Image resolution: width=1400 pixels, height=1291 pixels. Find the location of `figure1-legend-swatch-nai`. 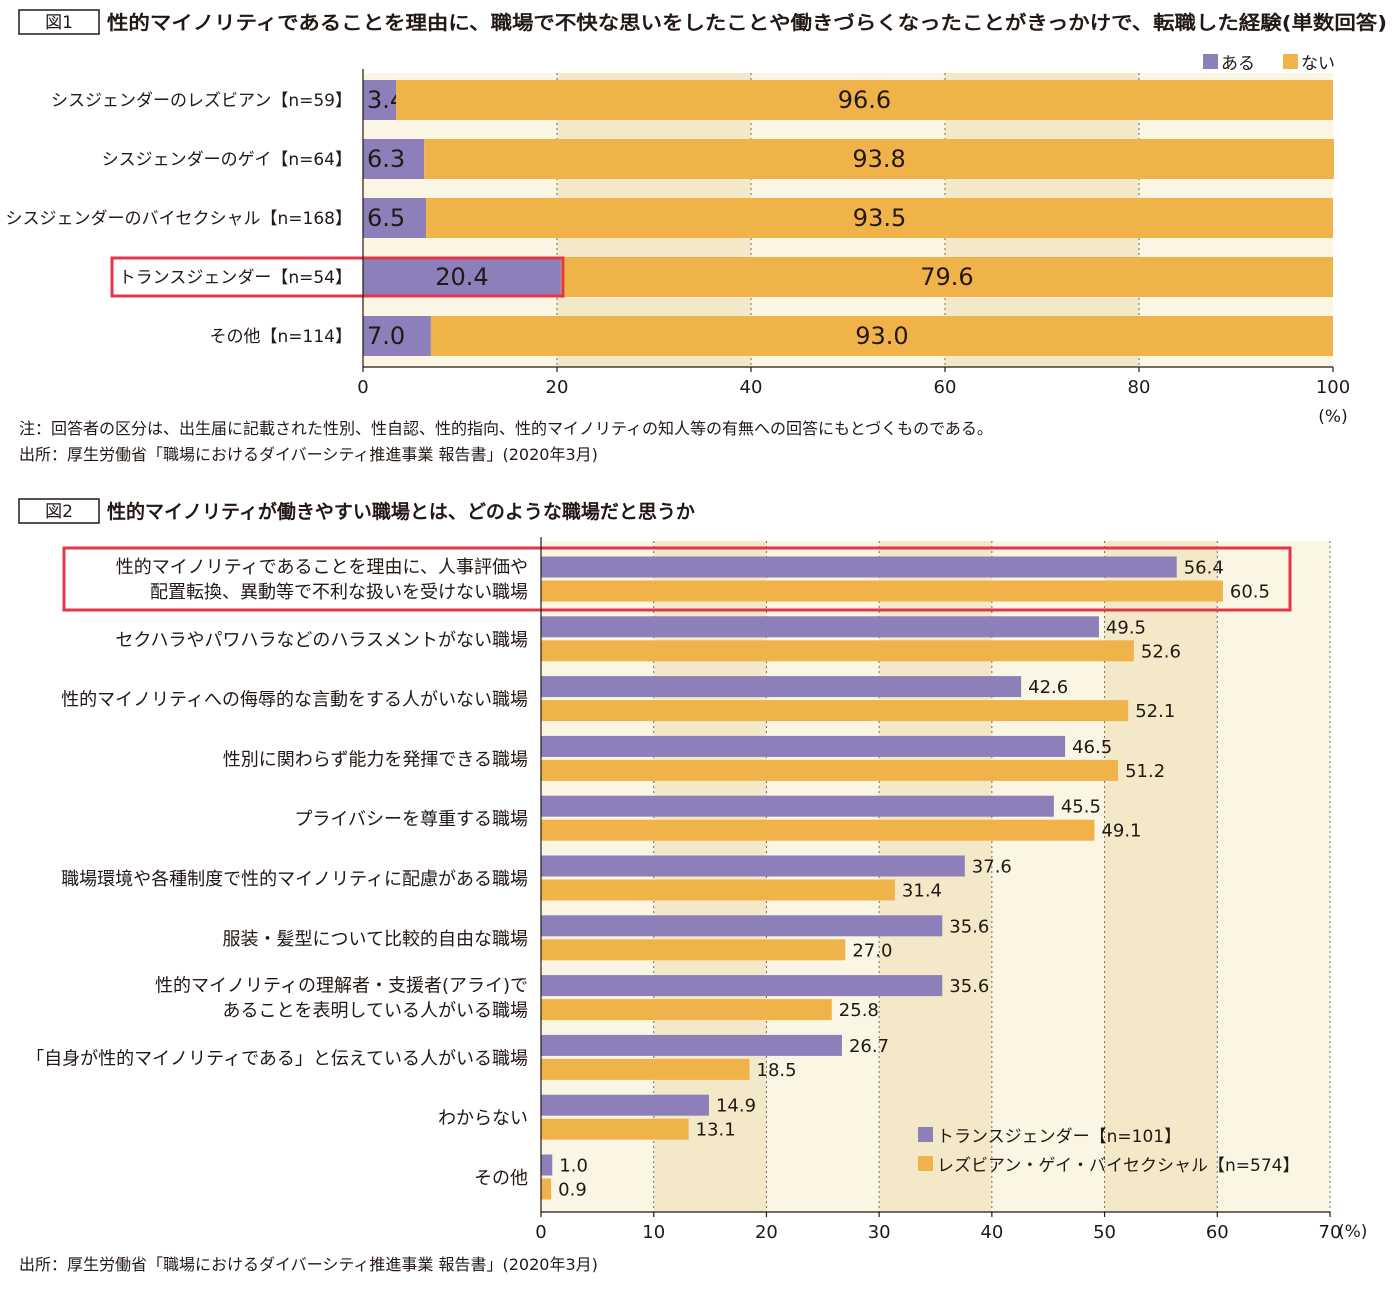

figure1-legend-swatch-nai is located at coordinates (1290, 61).